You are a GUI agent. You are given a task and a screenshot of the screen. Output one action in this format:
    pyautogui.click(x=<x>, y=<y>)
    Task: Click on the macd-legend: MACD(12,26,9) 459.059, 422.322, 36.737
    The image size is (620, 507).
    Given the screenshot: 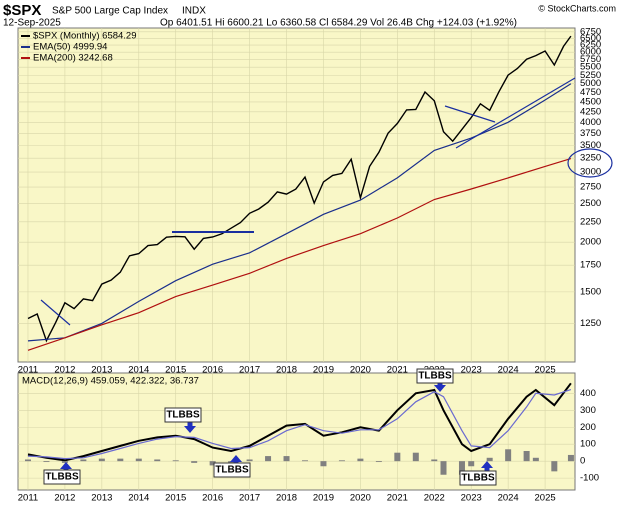 What is the action you would take?
    pyautogui.click(x=110, y=381)
    